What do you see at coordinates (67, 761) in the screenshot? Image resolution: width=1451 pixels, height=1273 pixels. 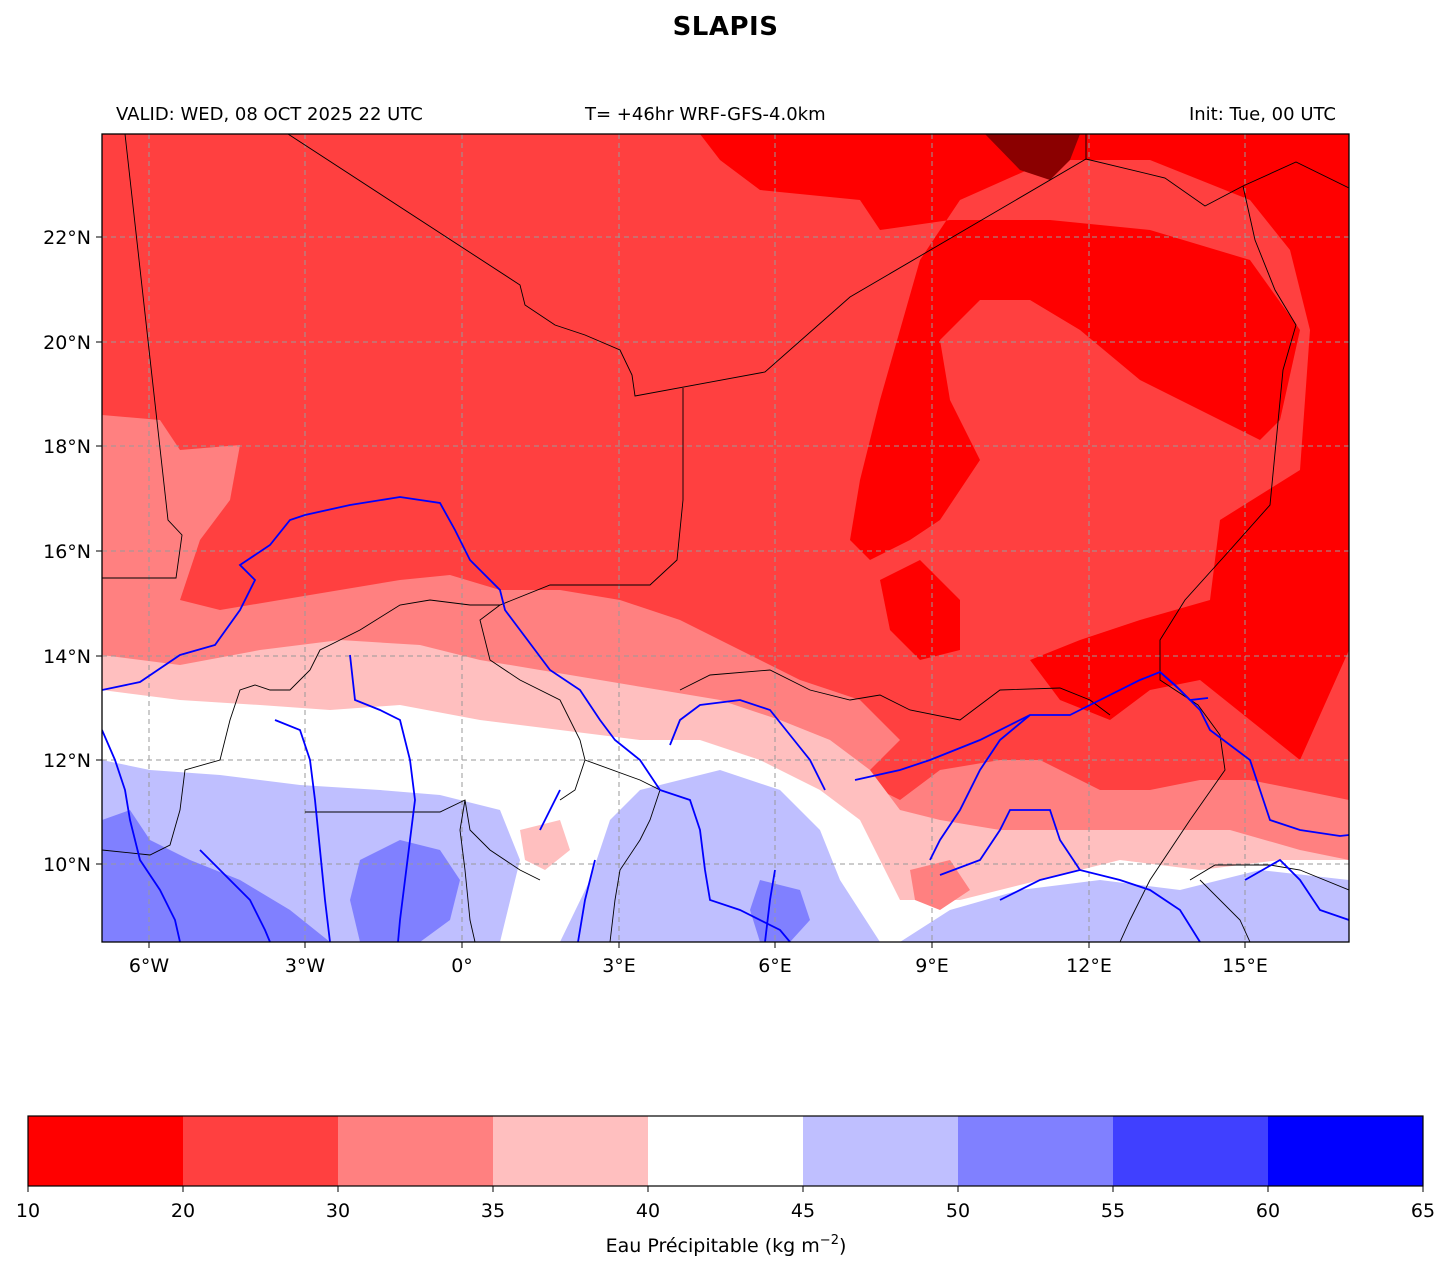 I see `lat-tick-label: 12°N` at bounding box center [67, 761].